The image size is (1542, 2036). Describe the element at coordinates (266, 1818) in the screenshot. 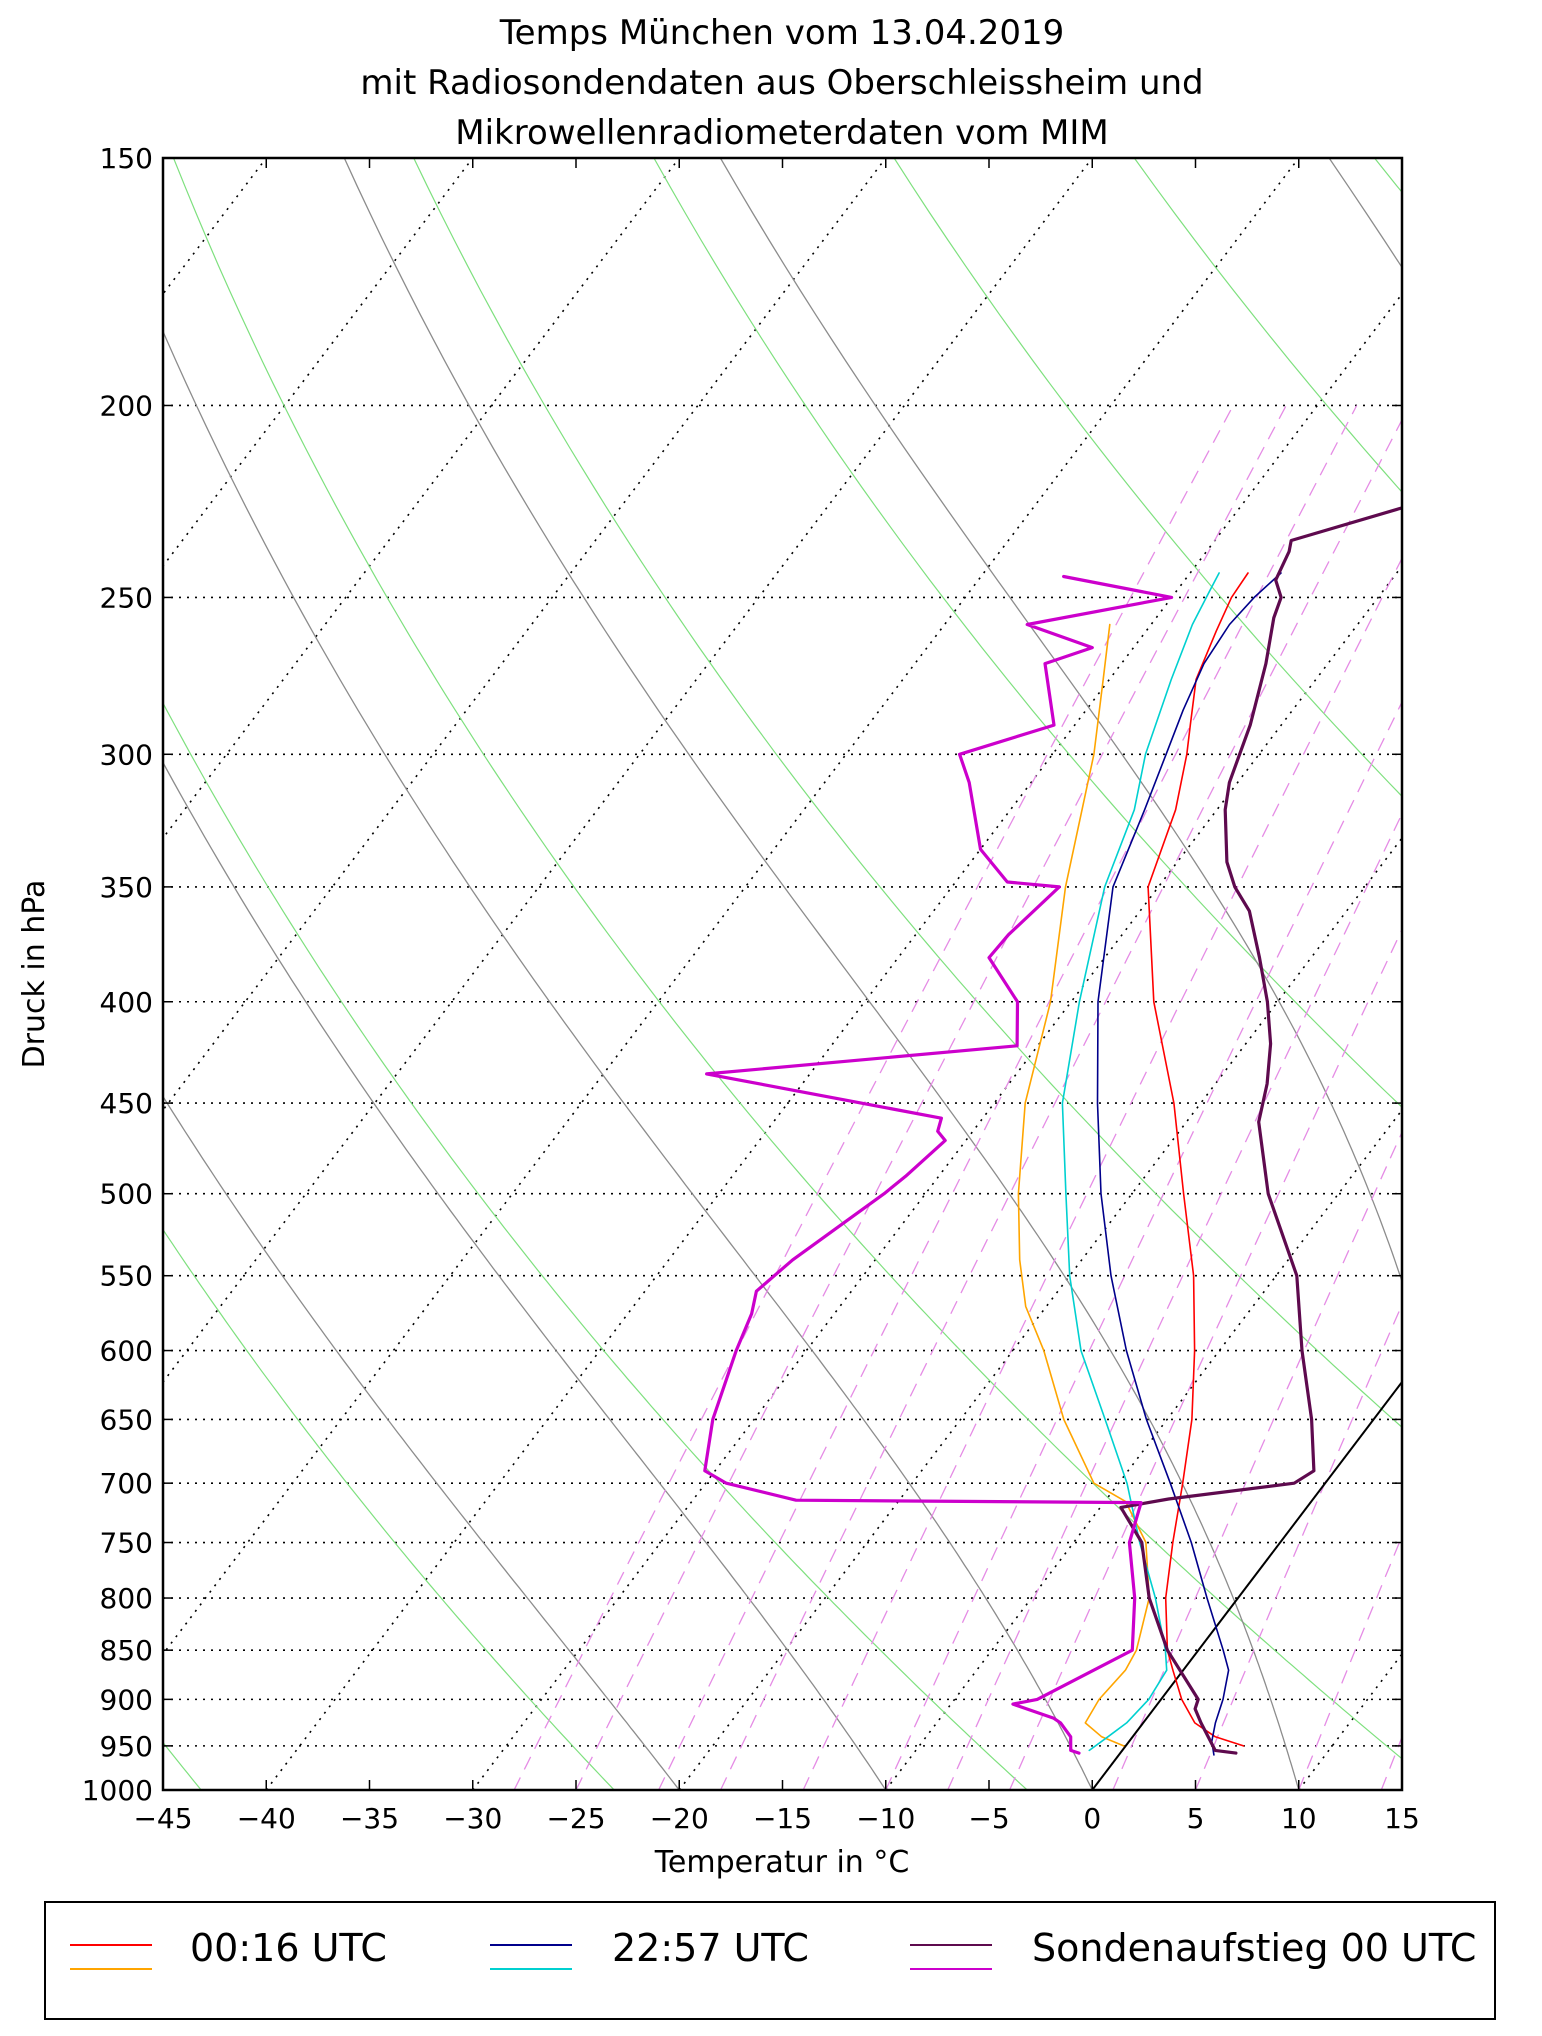

I see `x-tick-label: −40` at that location.